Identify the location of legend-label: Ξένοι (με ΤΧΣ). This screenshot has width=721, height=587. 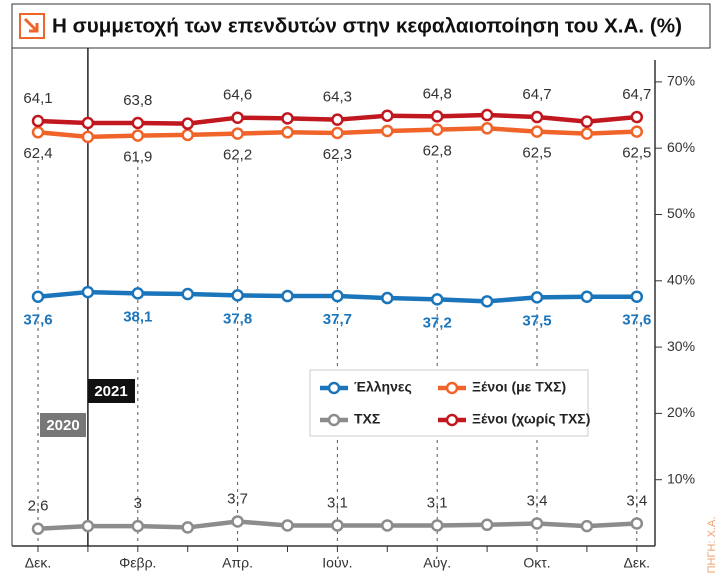
(519, 387).